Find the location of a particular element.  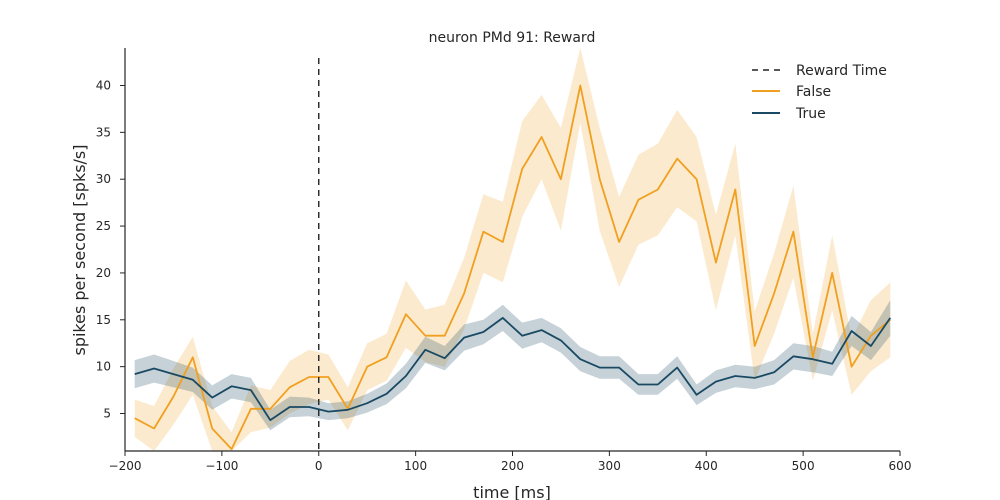

y-axis-label: spikes per second [spks/s] is located at coordinates (79, 249).